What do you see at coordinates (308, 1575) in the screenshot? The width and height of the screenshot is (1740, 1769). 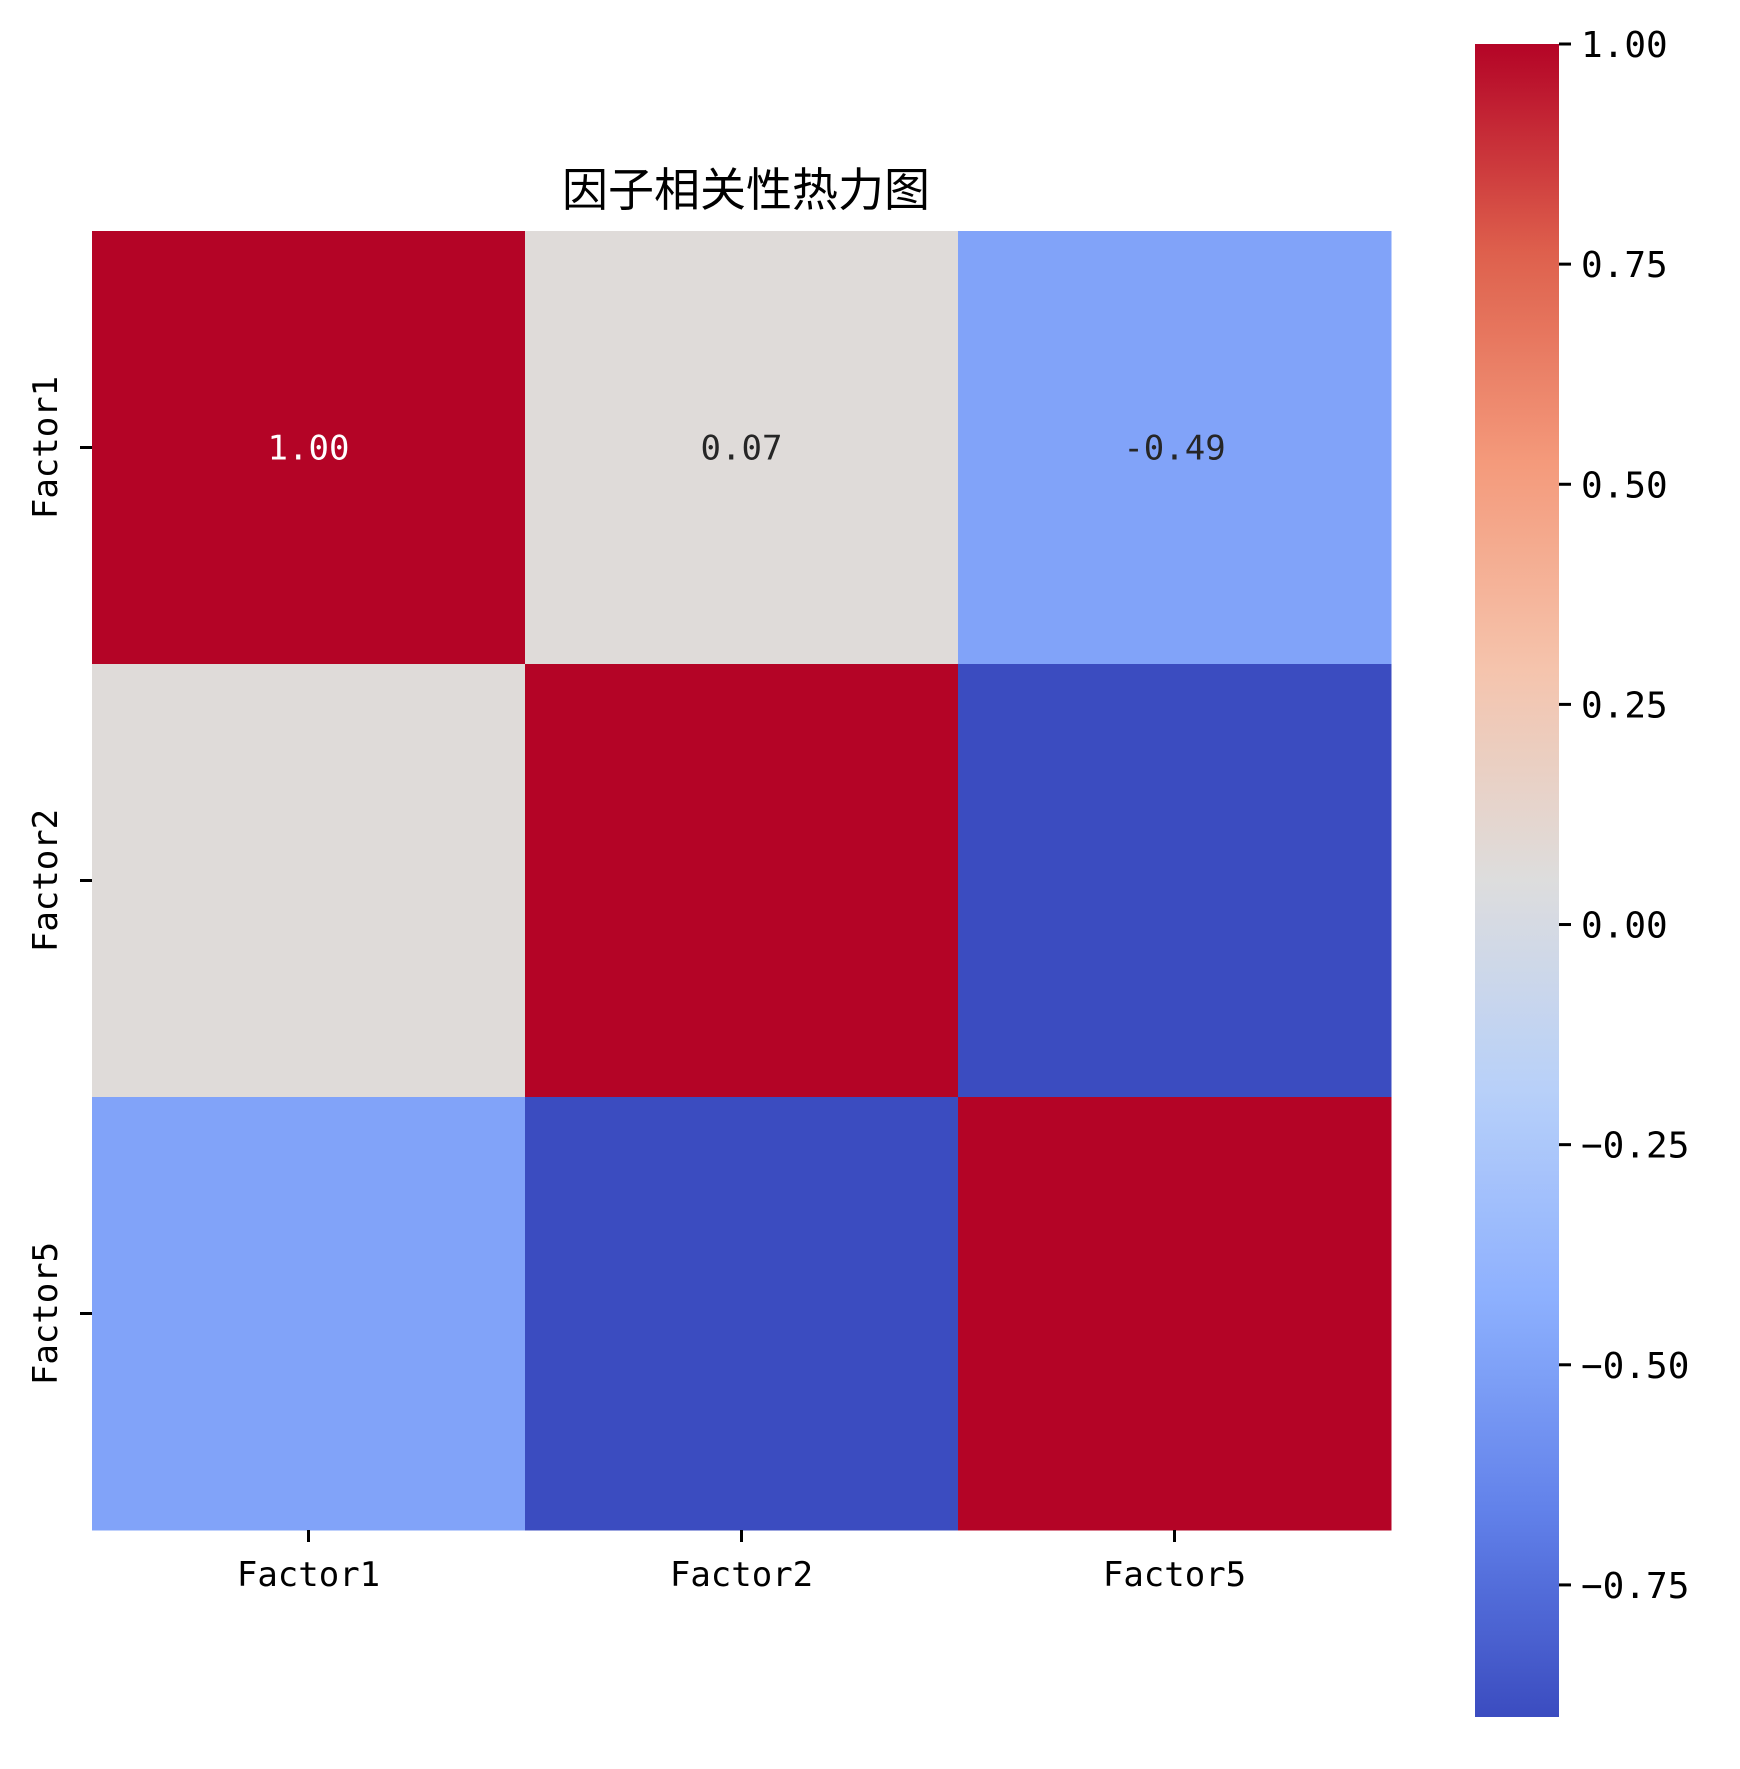 I see `column-tick-label: Factor1` at bounding box center [308, 1575].